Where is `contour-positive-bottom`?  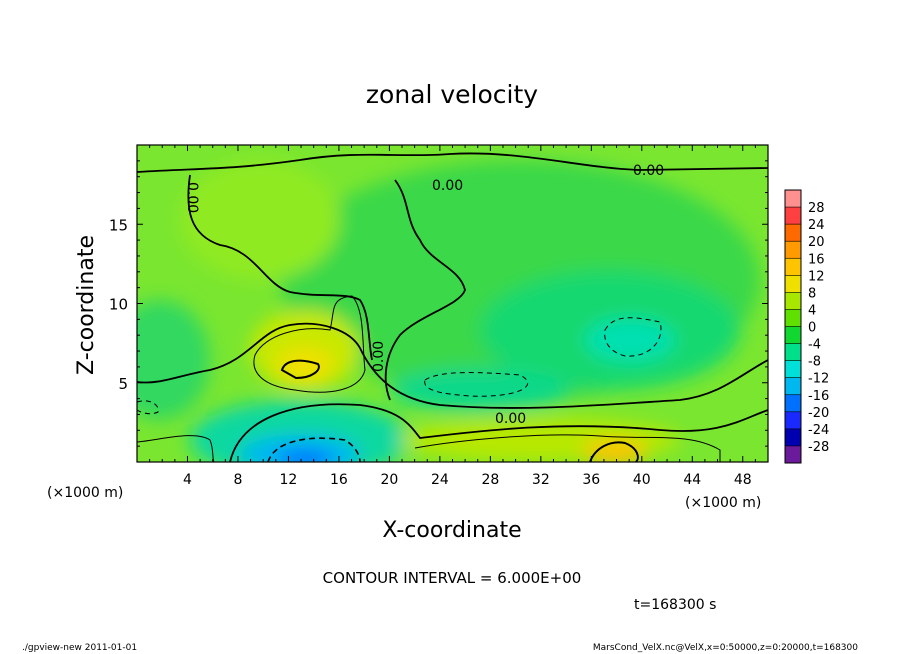
contour-positive-bottom is located at coordinates (614, 451).